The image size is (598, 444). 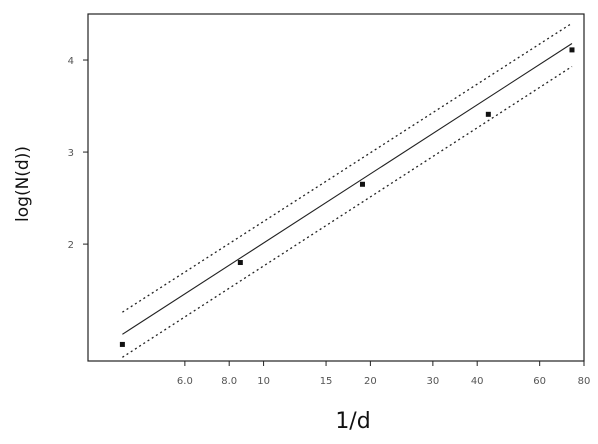 What do you see at coordinates (71, 61) in the screenshot?
I see `y-tick-label: 4` at bounding box center [71, 61].